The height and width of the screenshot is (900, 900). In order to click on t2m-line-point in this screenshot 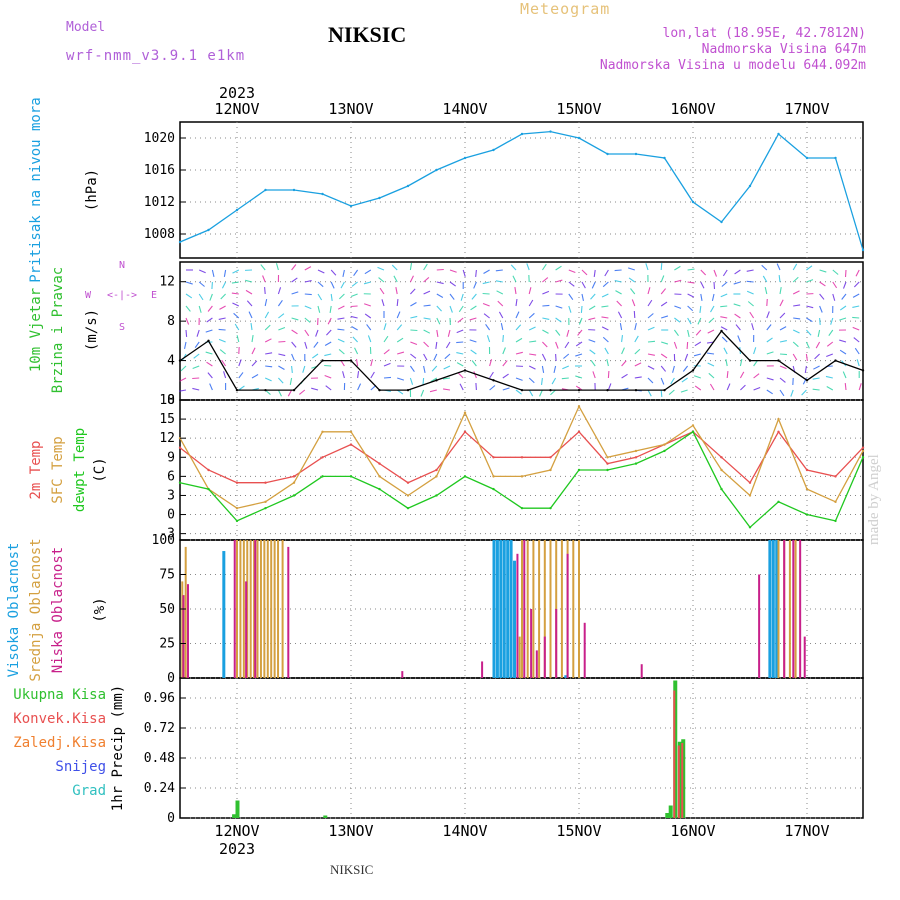, I will do `click(863, 447)`.